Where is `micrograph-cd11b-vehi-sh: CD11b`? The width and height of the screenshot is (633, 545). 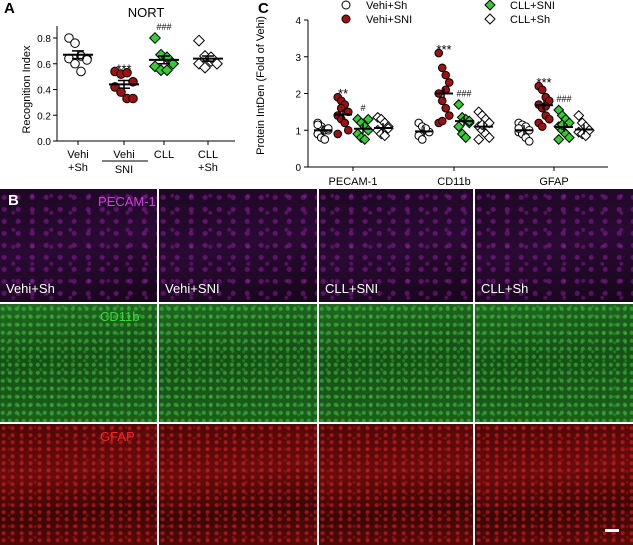
micrograph-cd11b-vehi-sh: CD11b is located at coordinates (78, 363).